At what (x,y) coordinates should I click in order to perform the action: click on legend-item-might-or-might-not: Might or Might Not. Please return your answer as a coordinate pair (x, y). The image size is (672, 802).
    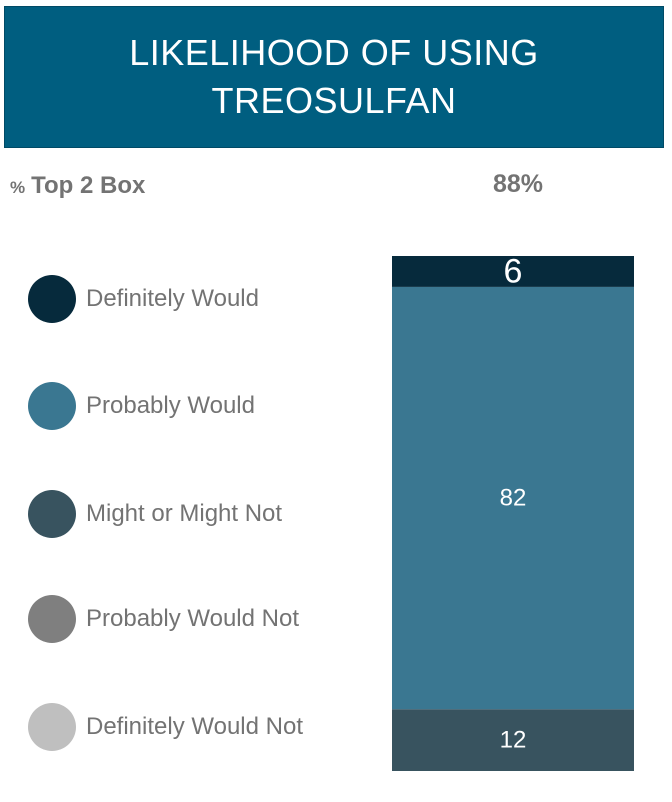
    Looking at the image, I should click on (155, 514).